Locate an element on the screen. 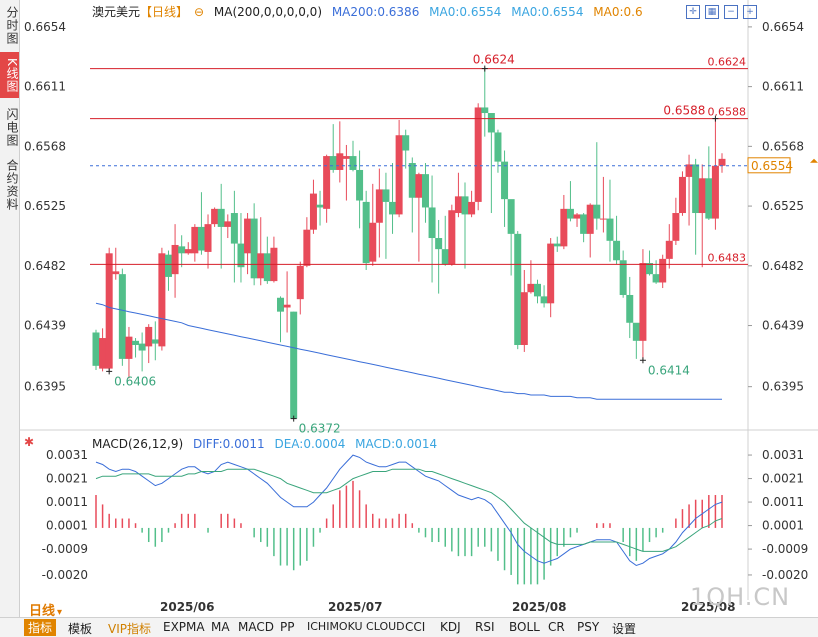 The height and width of the screenshot is (637, 818). price-tag-box is located at coordinates (769, 165).